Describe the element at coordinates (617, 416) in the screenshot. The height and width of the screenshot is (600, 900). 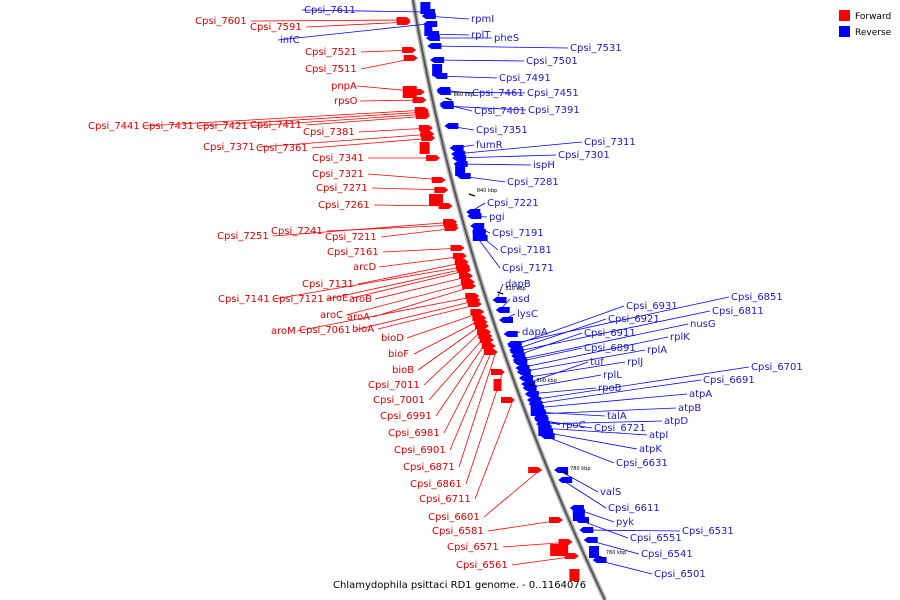
I see `reverse-gene-label: talA` at that location.